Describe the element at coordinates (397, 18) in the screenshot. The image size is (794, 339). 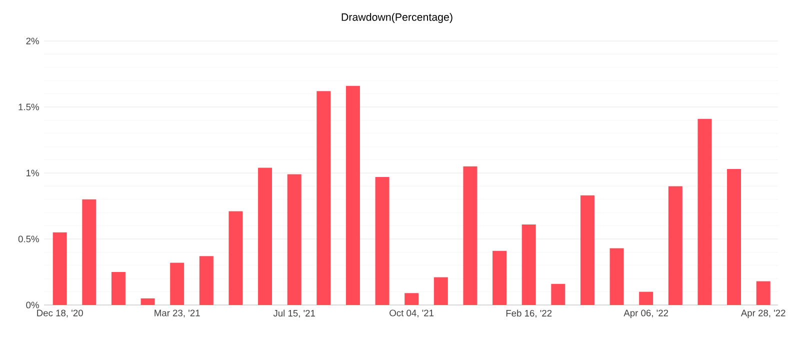
I see `chart-title: Drawdown(Percentage)` at that location.